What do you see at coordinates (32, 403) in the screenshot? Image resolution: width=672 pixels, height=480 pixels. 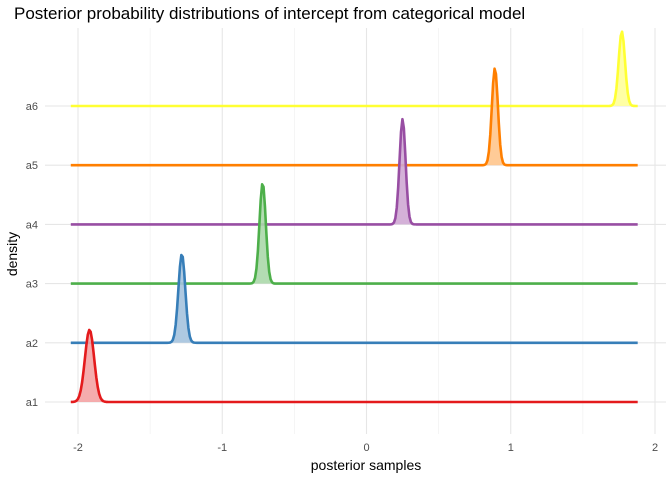 I see `y-tick-label-a1: a1` at bounding box center [32, 403].